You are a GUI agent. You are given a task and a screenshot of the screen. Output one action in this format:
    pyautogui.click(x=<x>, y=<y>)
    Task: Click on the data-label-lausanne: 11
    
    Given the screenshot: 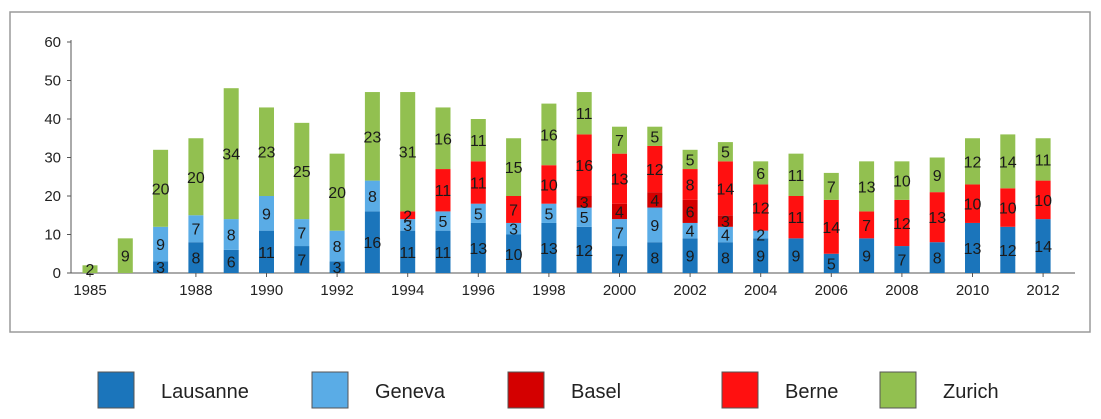 What is the action you would take?
    pyautogui.click(x=443, y=253)
    